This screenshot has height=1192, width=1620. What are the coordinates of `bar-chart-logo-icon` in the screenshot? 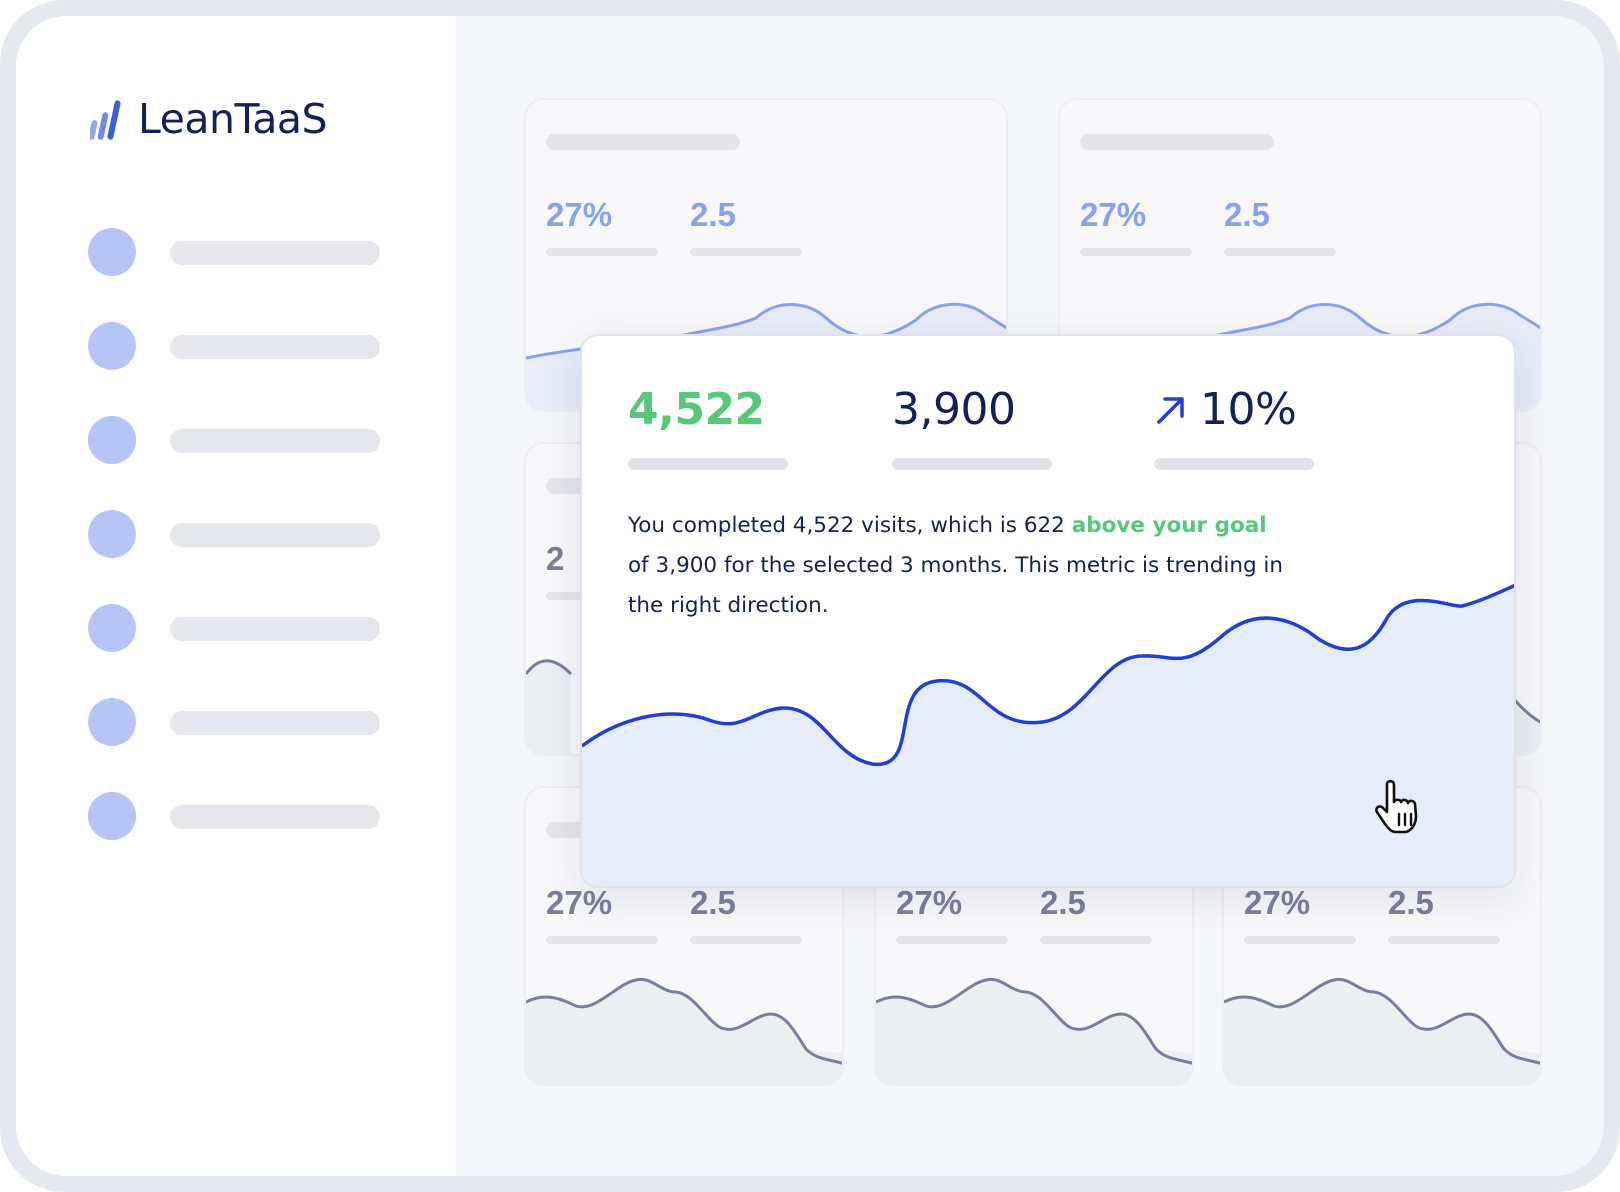 It's located at (105, 120).